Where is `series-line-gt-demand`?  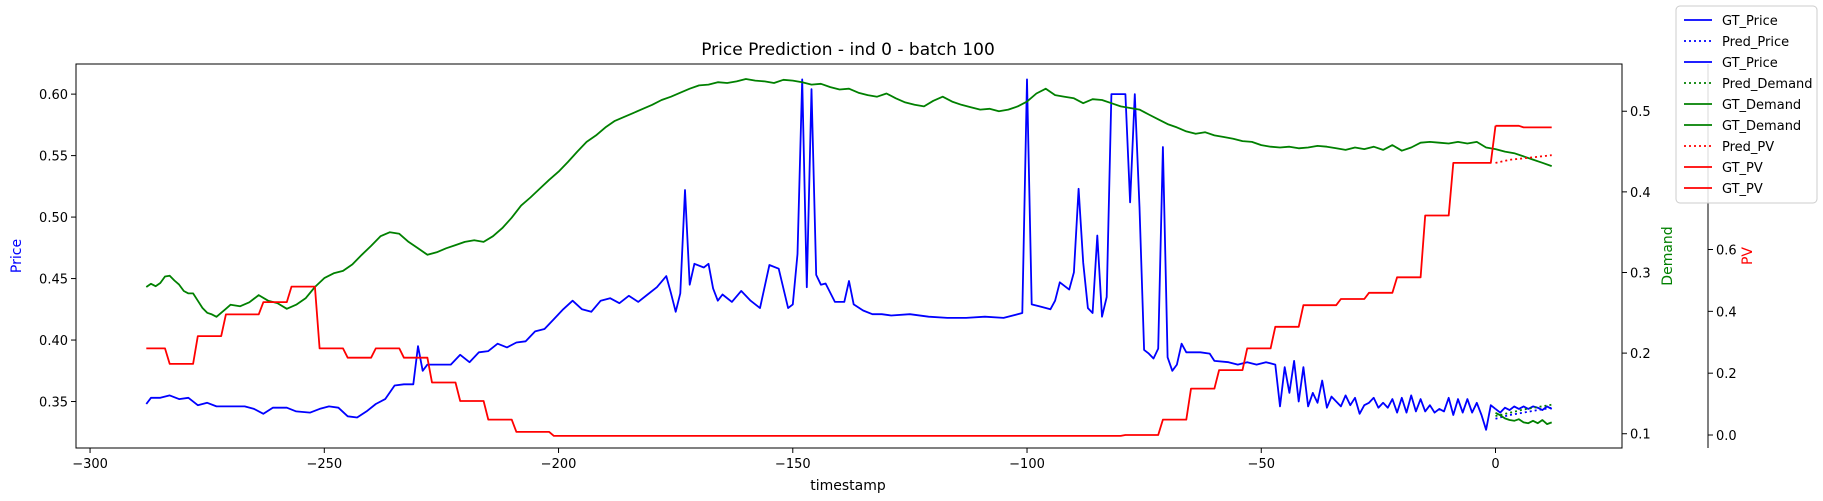
series-line-gt-demand is located at coordinates (1524, 418).